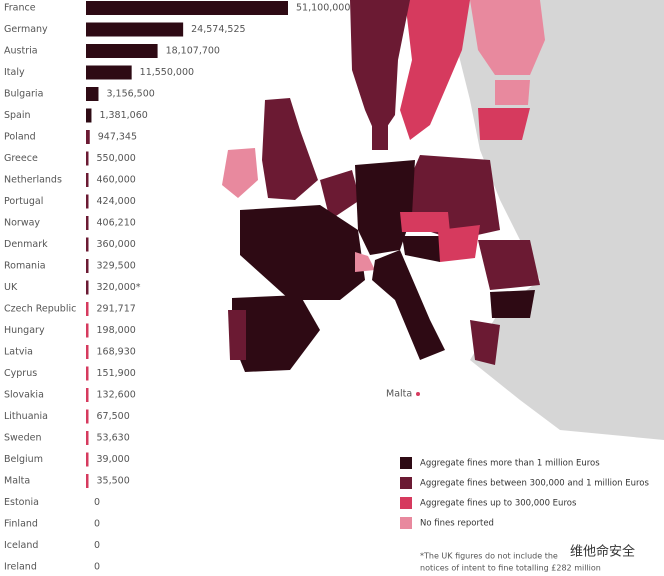  What do you see at coordinates (116, 266) in the screenshot?
I see `value-label: 329,500` at bounding box center [116, 266].